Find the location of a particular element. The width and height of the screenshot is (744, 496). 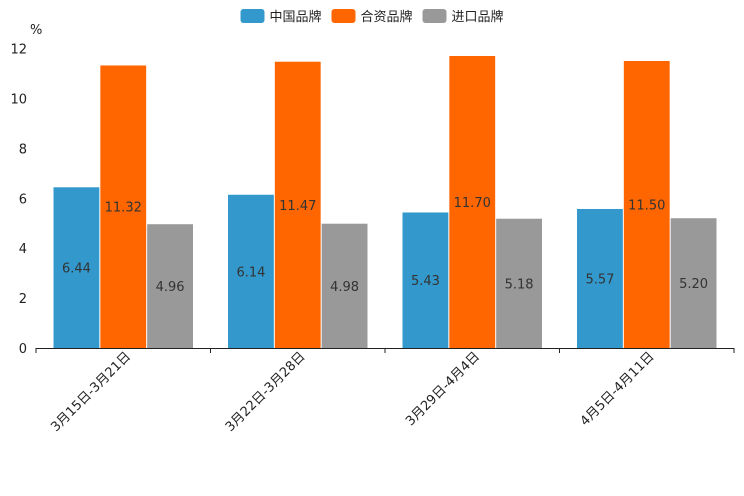

bar-value-label: 4.96 is located at coordinates (170, 287).